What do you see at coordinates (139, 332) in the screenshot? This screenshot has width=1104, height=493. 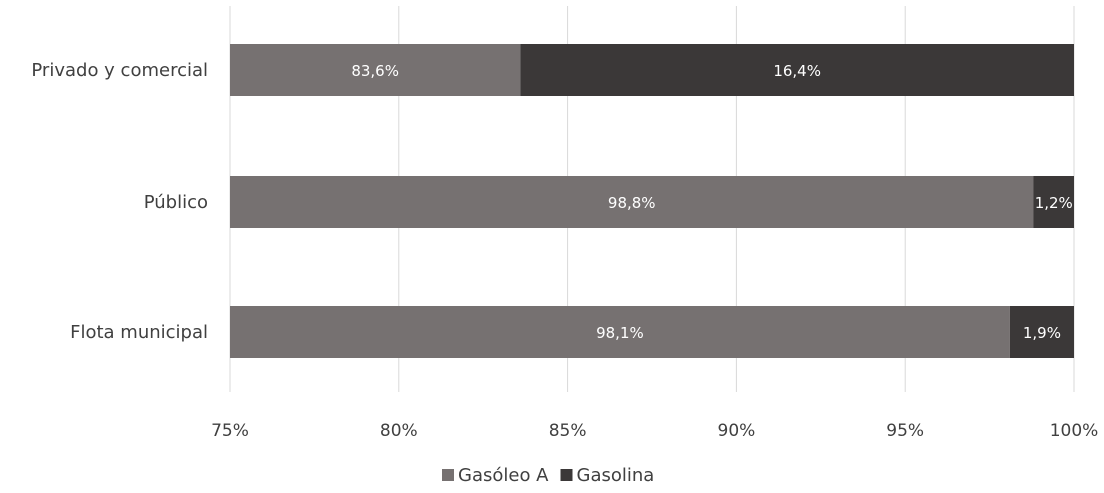 I see `category-label: Flota municipal` at bounding box center [139, 332].